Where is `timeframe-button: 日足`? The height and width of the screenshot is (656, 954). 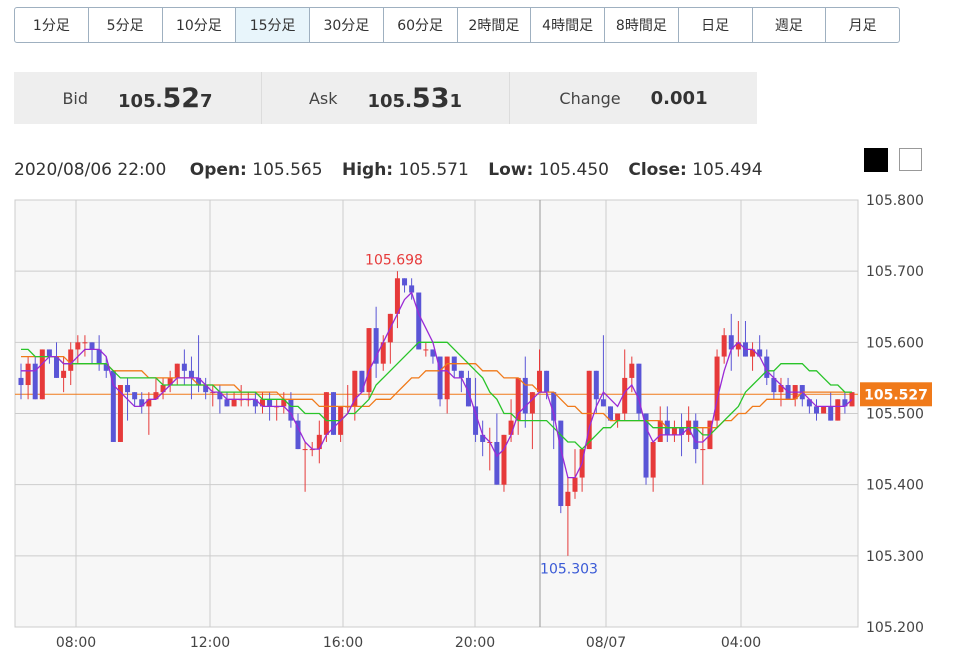 timeframe-button: 日足 is located at coordinates (716, 25).